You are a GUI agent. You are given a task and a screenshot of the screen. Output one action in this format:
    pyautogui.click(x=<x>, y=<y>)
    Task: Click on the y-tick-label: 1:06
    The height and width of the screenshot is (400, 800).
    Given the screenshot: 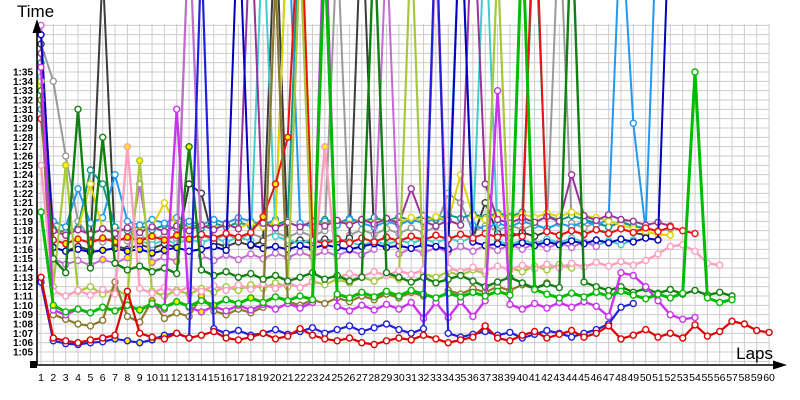 What is the action you would take?
    pyautogui.click(x=23, y=343)
    